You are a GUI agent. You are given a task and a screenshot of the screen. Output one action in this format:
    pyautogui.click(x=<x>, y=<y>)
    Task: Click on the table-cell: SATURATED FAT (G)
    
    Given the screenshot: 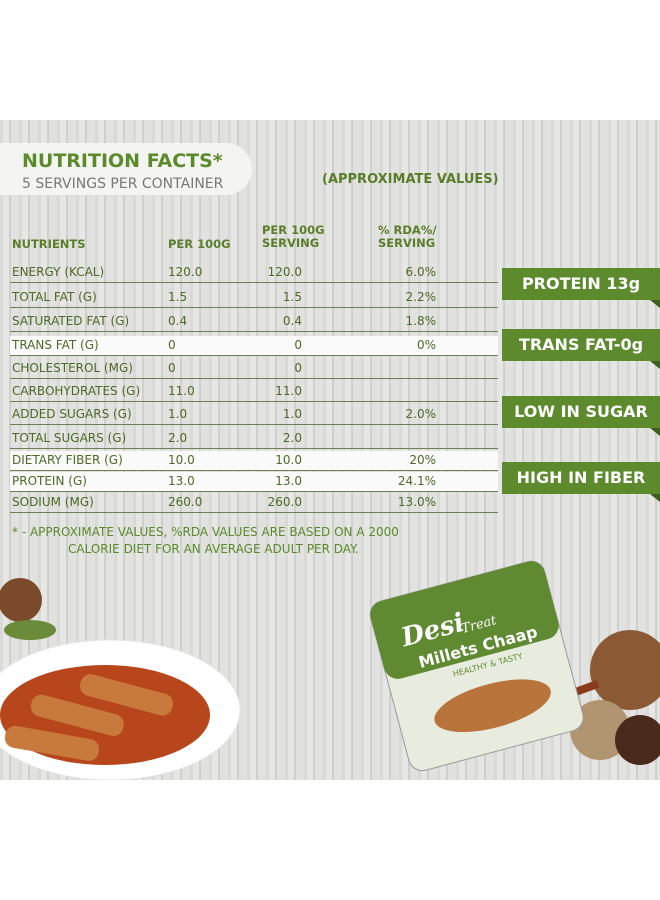 What is the action you would take?
    pyautogui.click(x=71, y=321)
    